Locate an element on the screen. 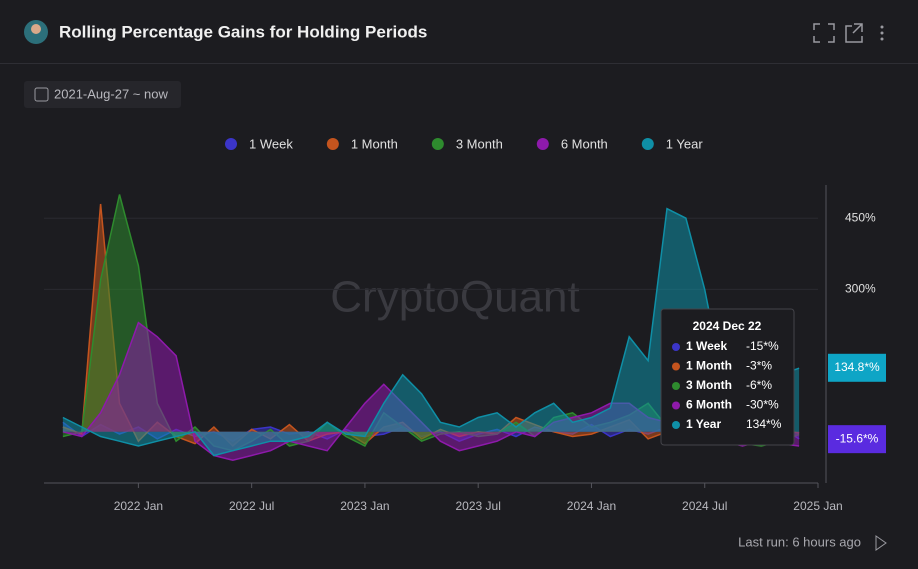  end-label: -15.6*% is located at coordinates (857, 438).